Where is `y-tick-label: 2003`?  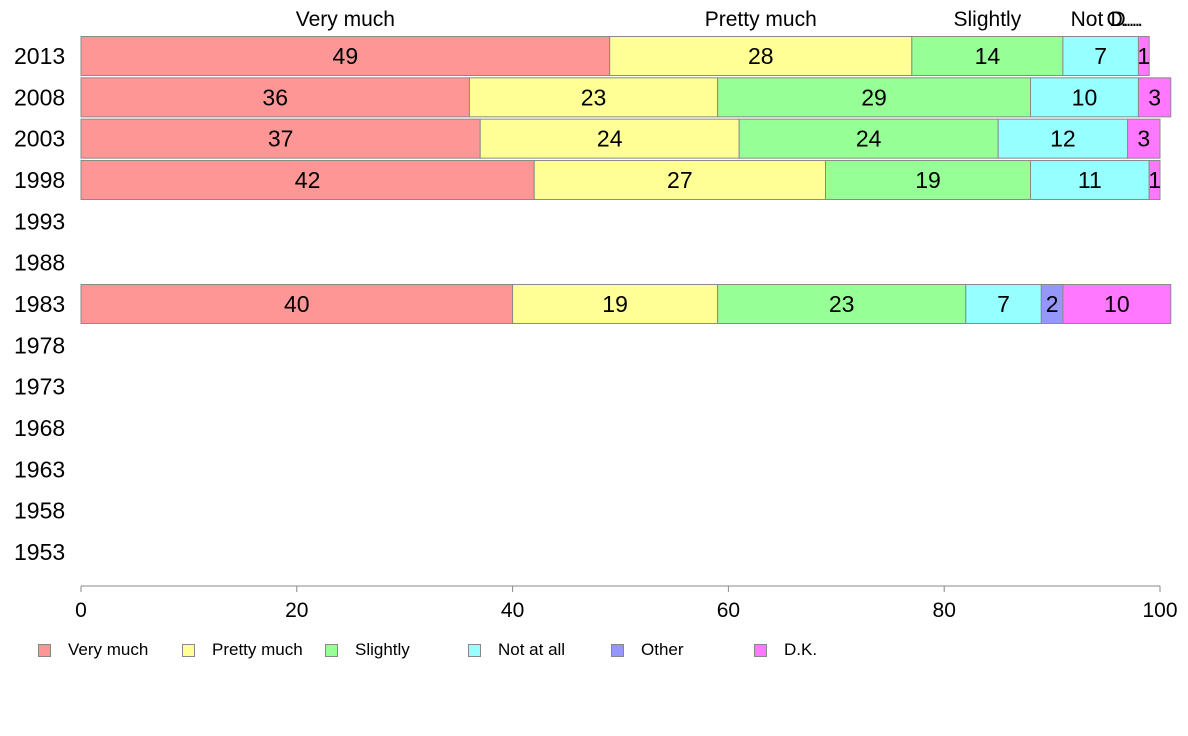
y-tick-label: 2003 is located at coordinates (39, 139).